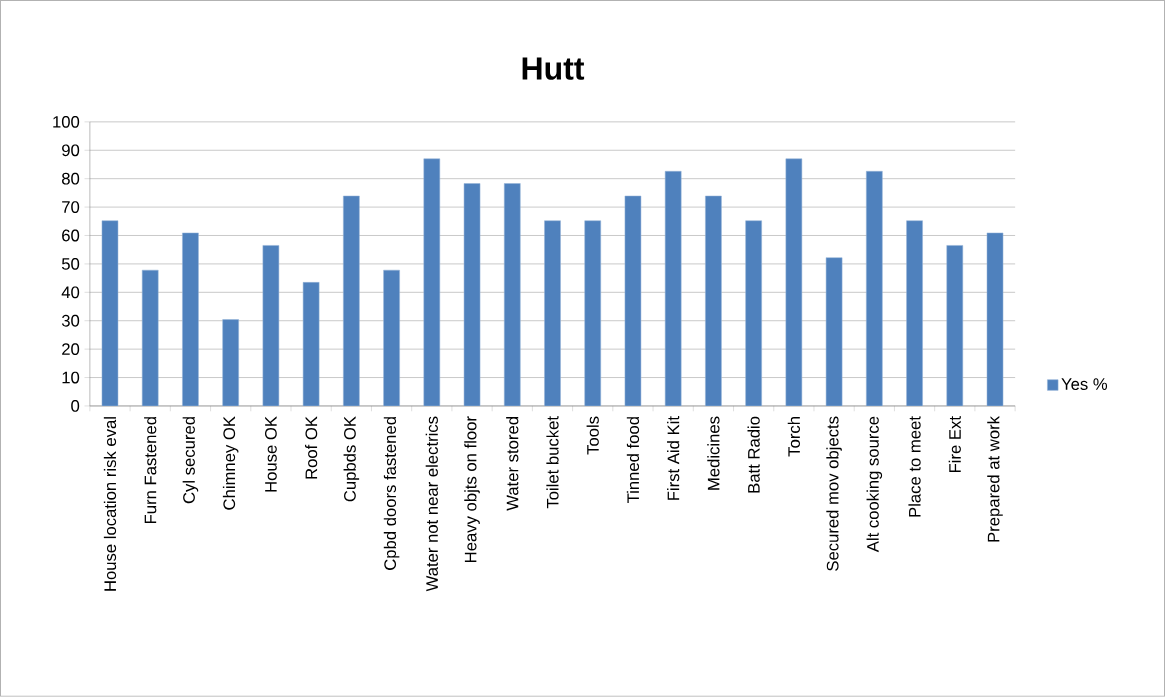  I want to click on x-tick-label: Tools, so click(592, 435).